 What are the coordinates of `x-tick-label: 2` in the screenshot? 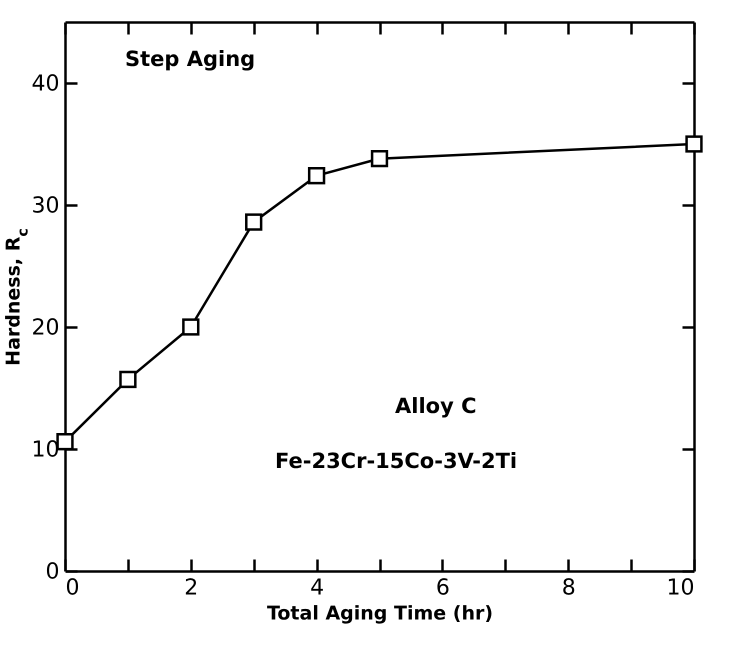 It's located at (191, 588).